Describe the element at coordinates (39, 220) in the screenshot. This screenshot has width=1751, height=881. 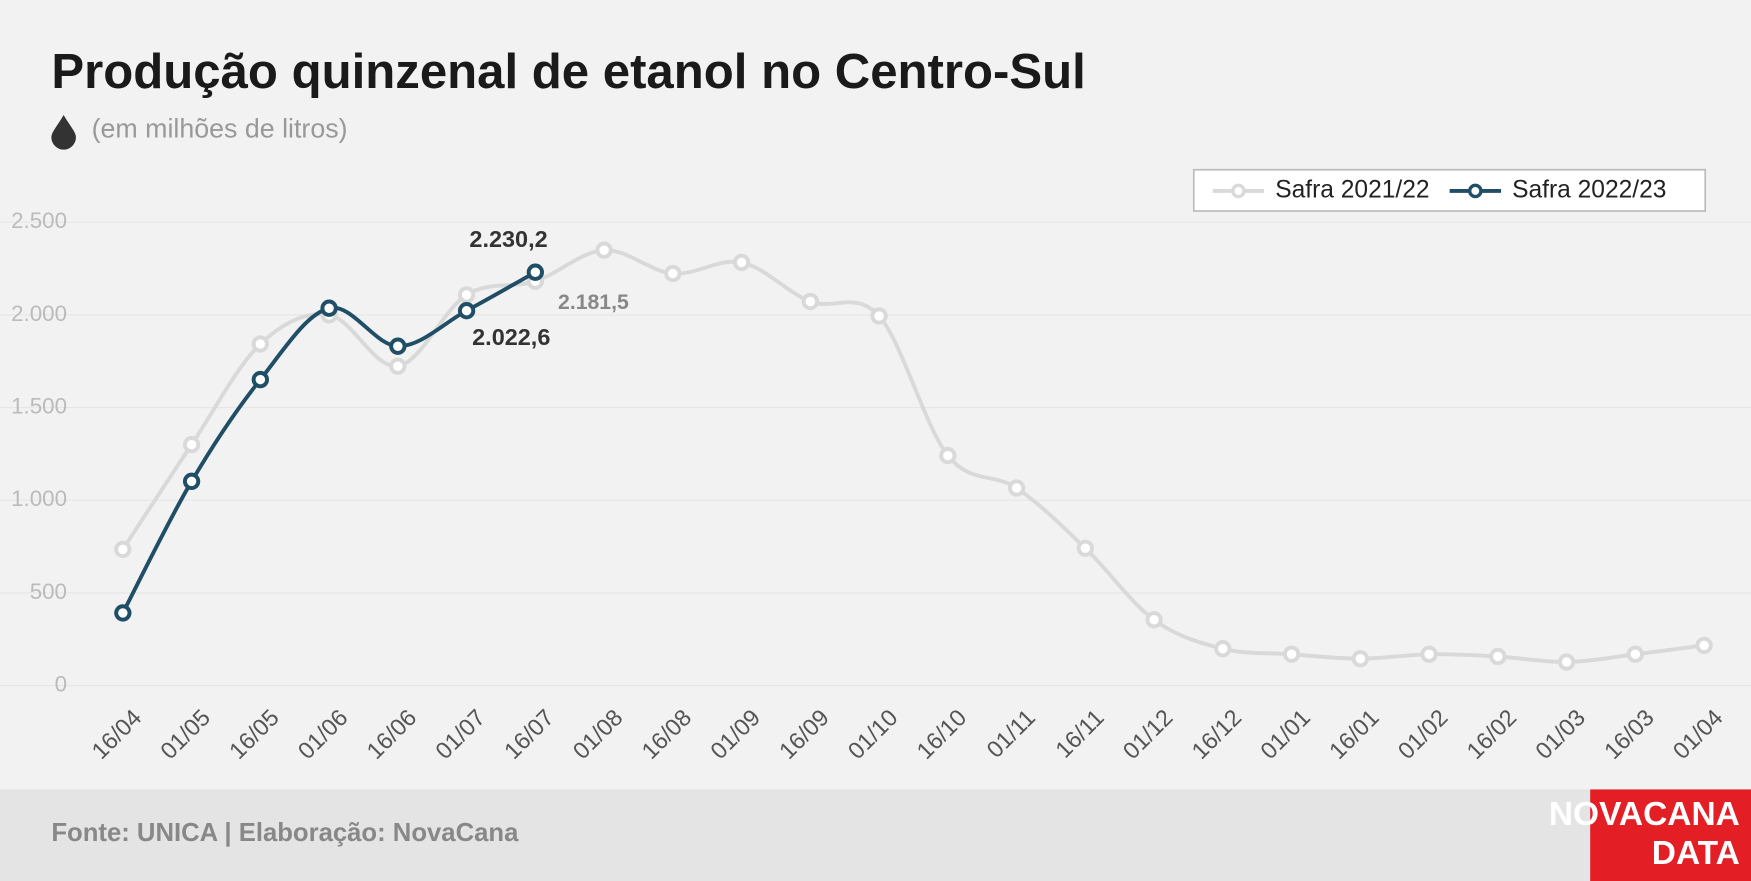
I see `y-tick-label: 2.500` at that location.